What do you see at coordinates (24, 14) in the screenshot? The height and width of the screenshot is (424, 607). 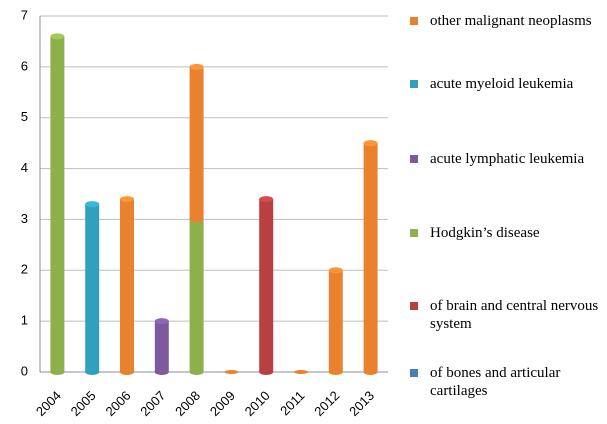 I see `y-tick-label: 7` at bounding box center [24, 14].